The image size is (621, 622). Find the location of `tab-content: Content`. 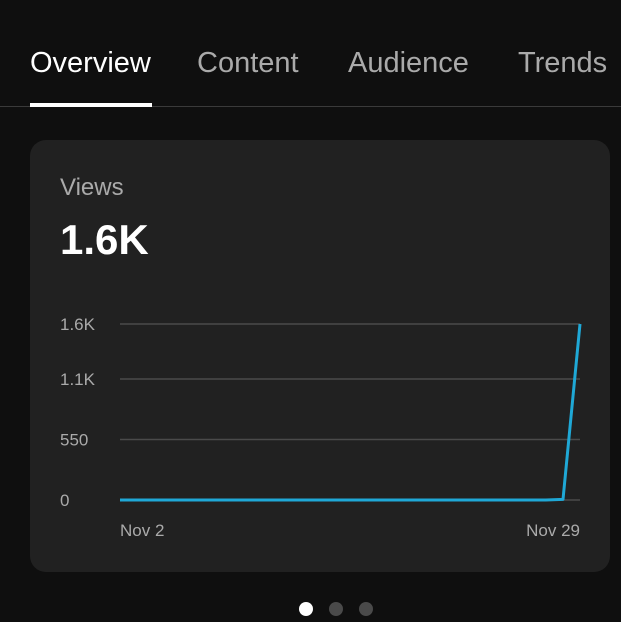

tab-content: Content is located at coordinates (248, 63).